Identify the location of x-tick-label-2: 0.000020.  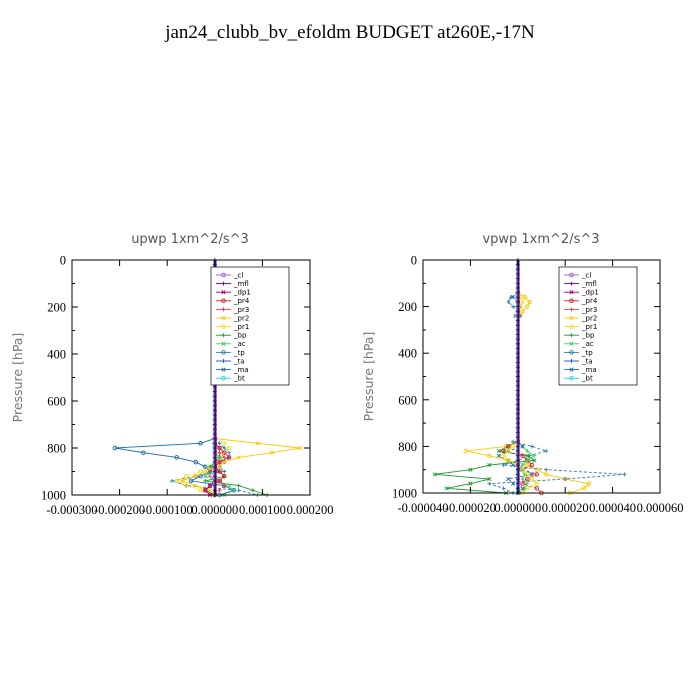
(565, 508).